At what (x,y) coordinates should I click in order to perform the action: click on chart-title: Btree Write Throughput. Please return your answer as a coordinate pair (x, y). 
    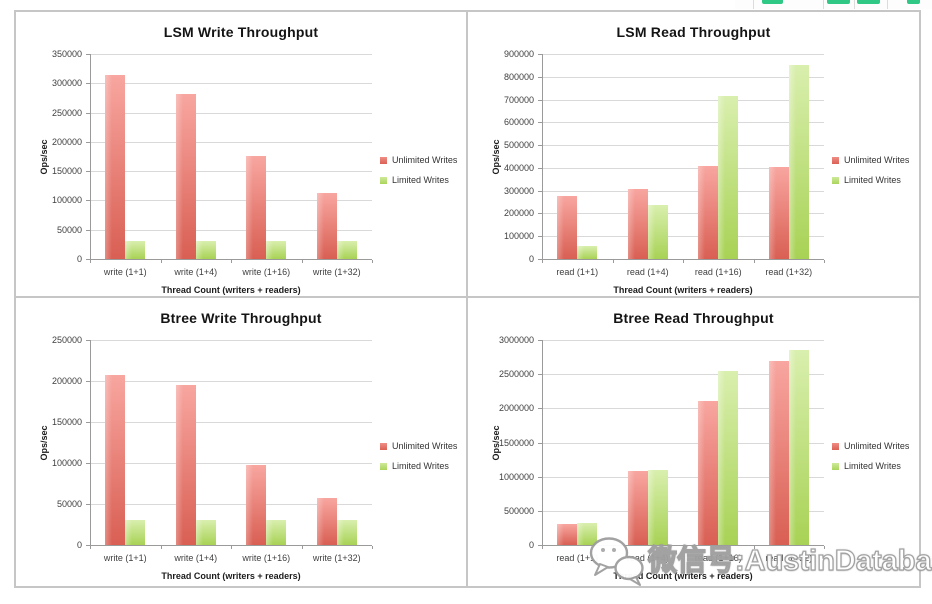
    Looking at the image, I should click on (241, 318).